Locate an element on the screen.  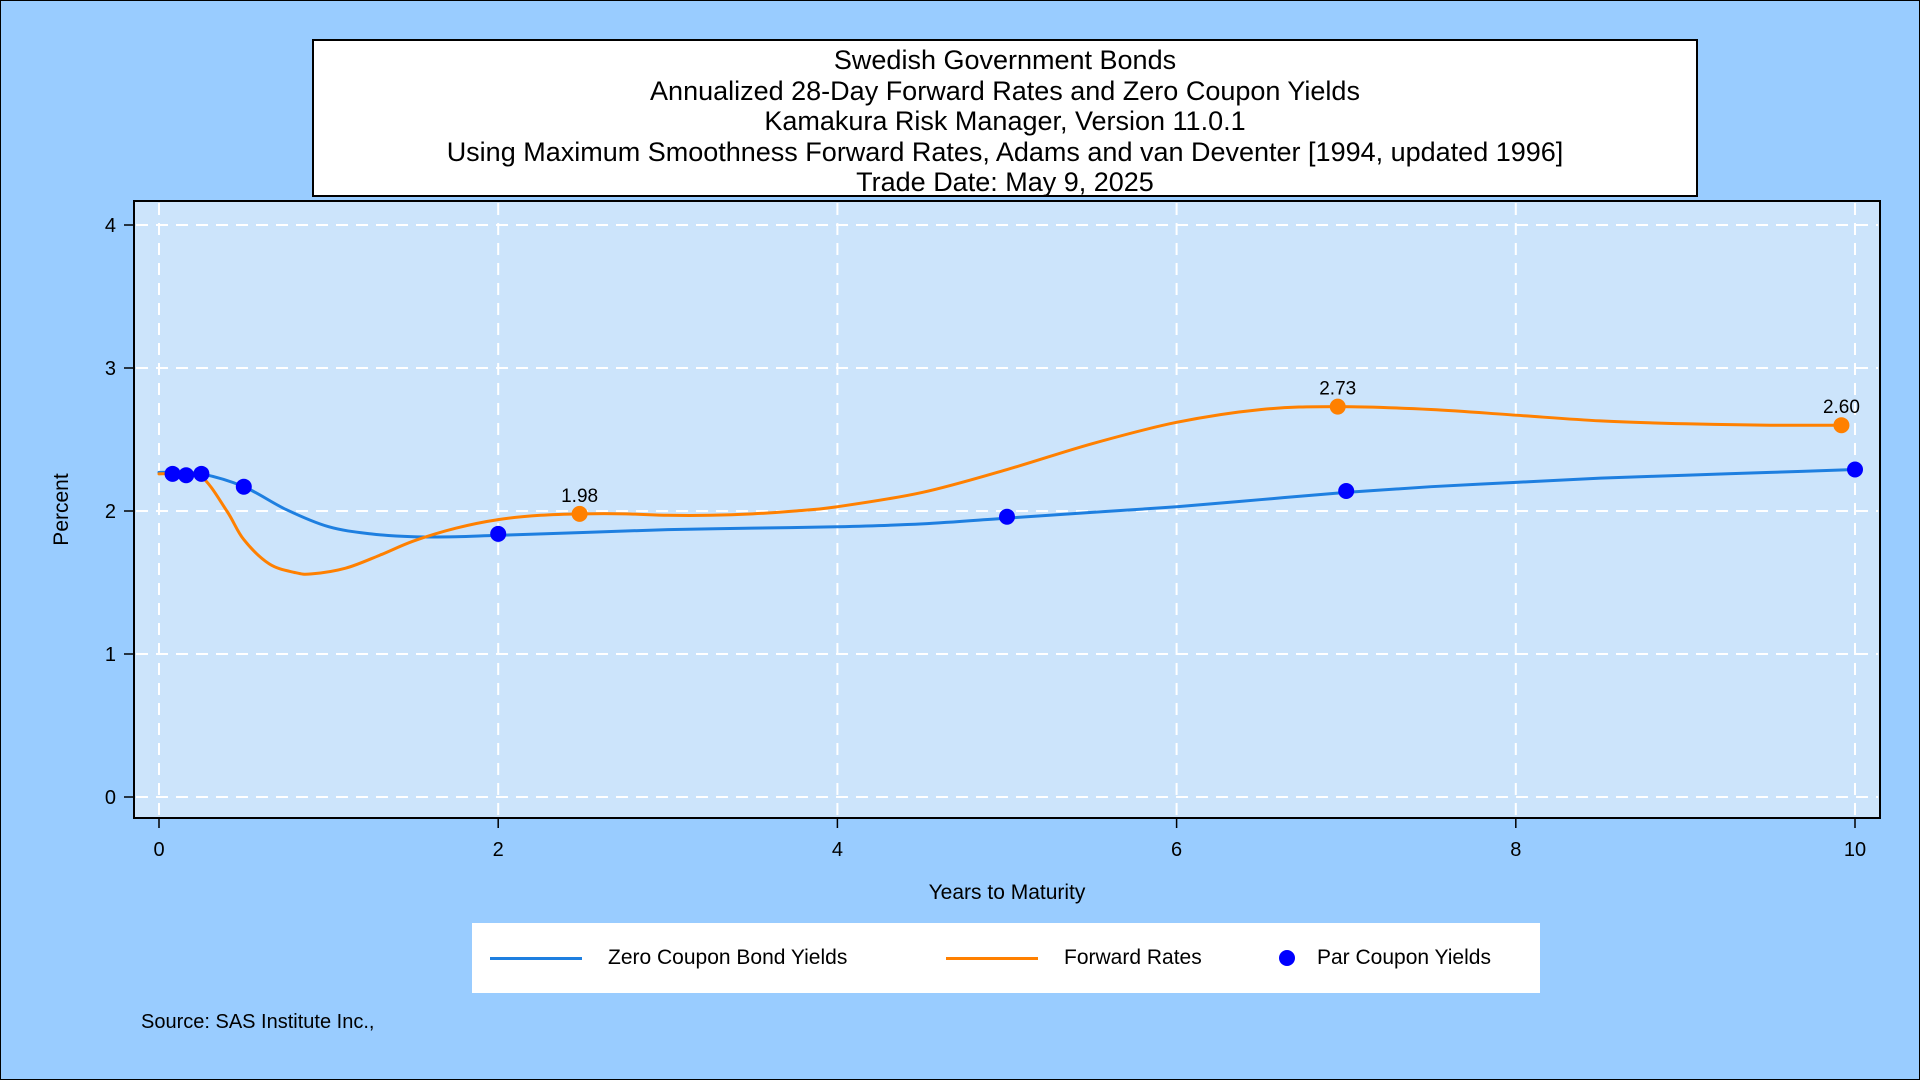
legend-swatch-zero is located at coordinates (536, 958).